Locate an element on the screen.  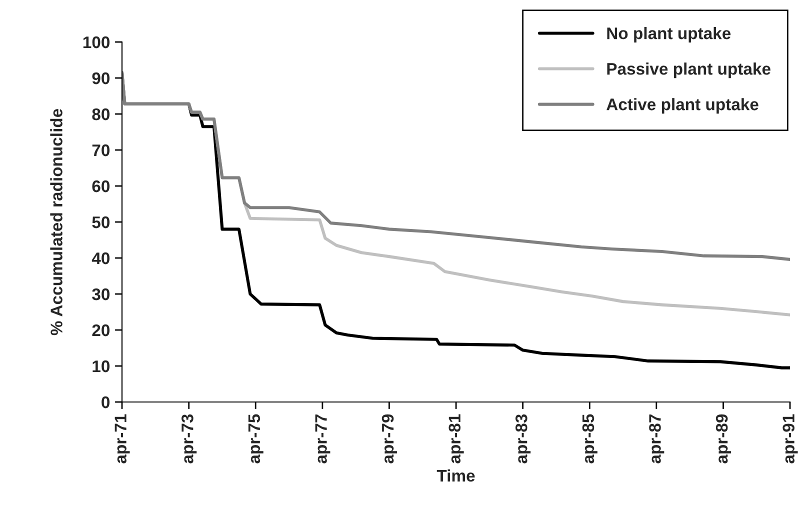
legend-label: Passive plant uptake is located at coordinates (688, 70).